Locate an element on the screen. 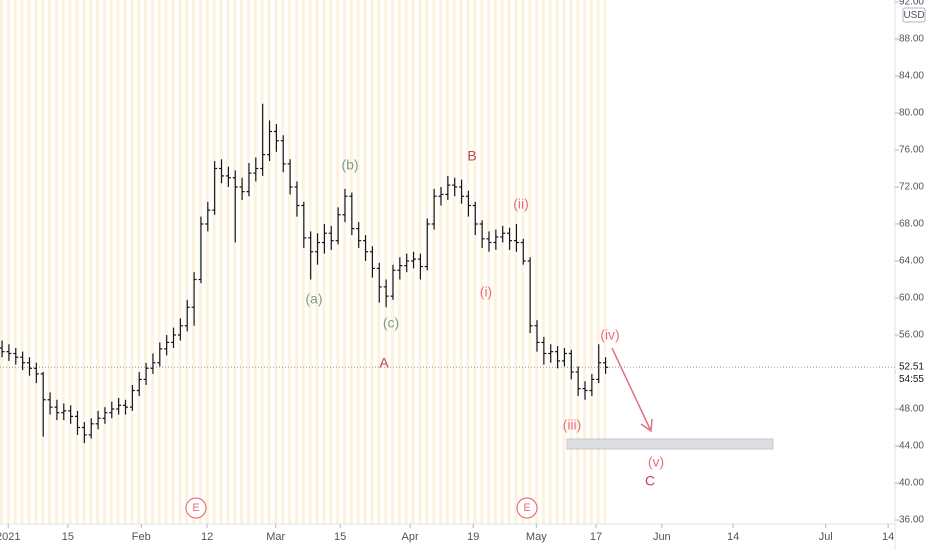  y-tick-label: 88.00 is located at coordinates (911, 39).